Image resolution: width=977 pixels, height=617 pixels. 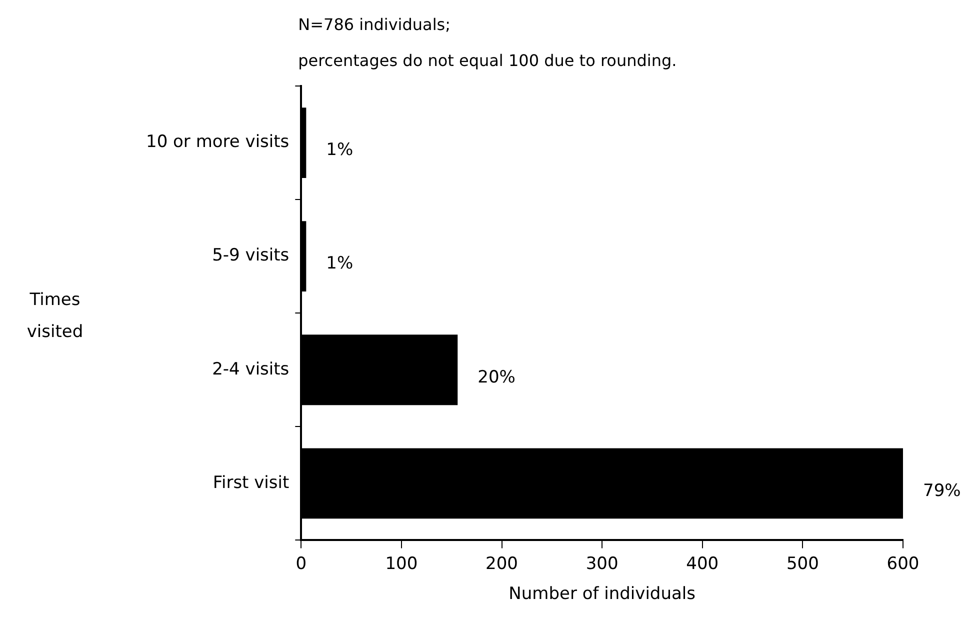 What do you see at coordinates (55, 316) in the screenshot?
I see `y-axis-title: Times visited` at bounding box center [55, 316].